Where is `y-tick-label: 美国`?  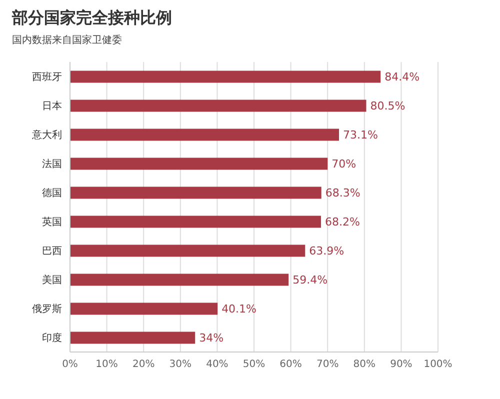
y-tick-label: 美国 is located at coordinates (52, 280).